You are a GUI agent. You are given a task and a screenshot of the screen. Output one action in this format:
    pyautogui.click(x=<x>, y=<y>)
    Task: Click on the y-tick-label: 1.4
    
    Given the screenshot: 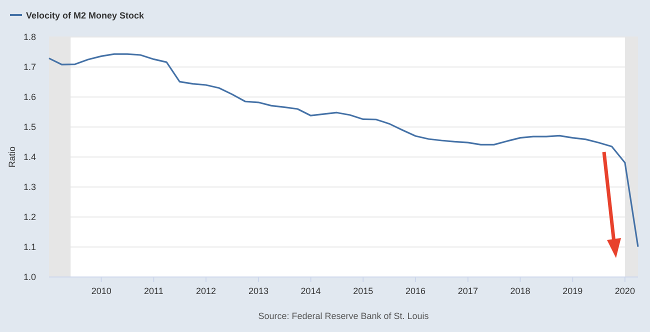 What is the action you would take?
    pyautogui.click(x=29, y=157)
    